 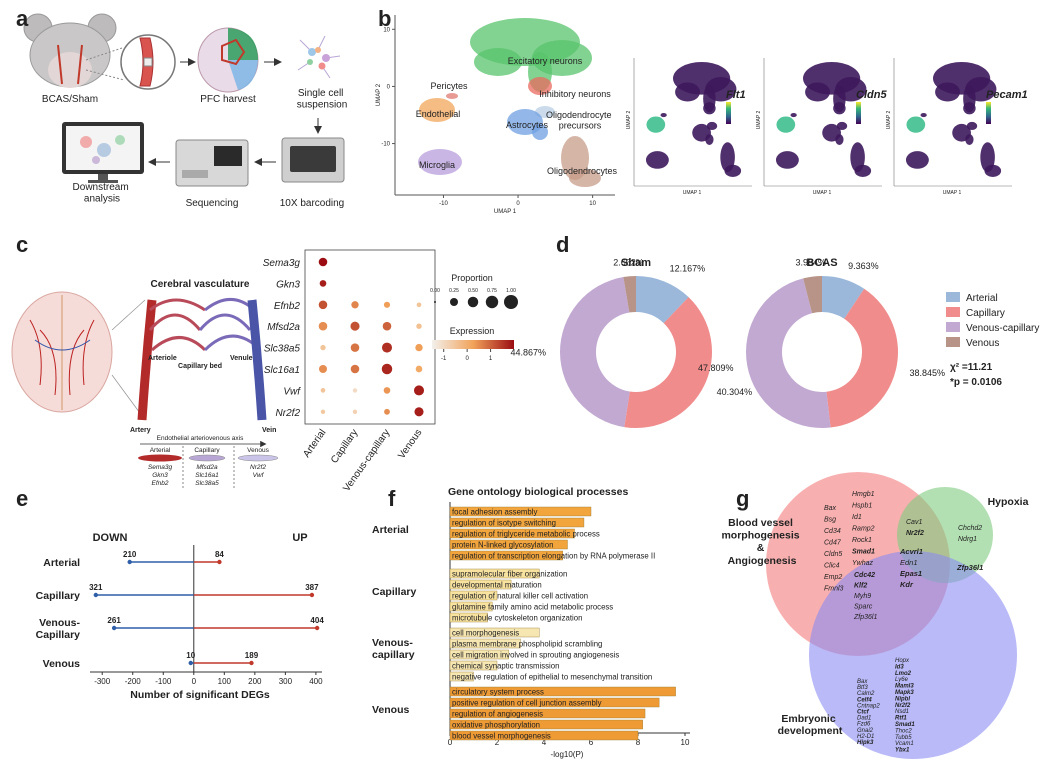 What do you see at coordinates (833, 543) in the screenshot?
I see `gene: Cd47` at bounding box center [833, 543].